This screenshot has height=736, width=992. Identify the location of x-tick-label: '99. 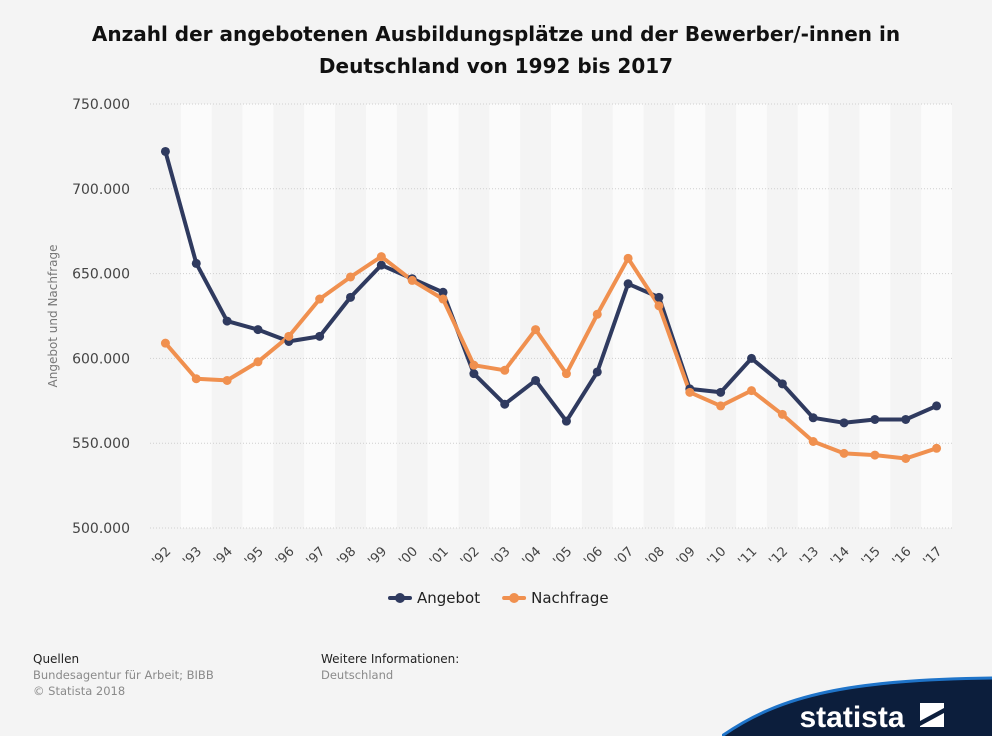
(377, 556).